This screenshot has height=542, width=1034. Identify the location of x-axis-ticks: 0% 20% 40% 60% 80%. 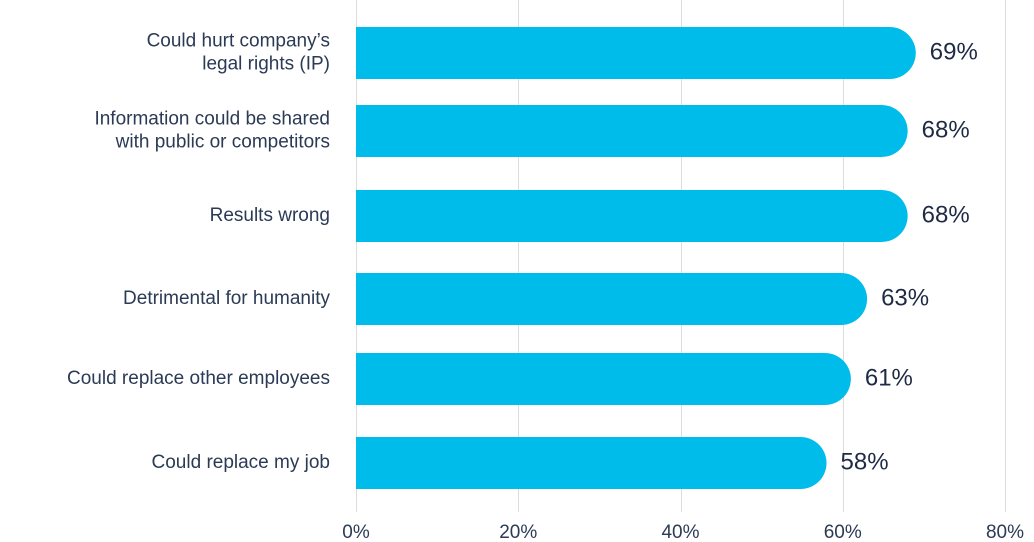
(683, 532).